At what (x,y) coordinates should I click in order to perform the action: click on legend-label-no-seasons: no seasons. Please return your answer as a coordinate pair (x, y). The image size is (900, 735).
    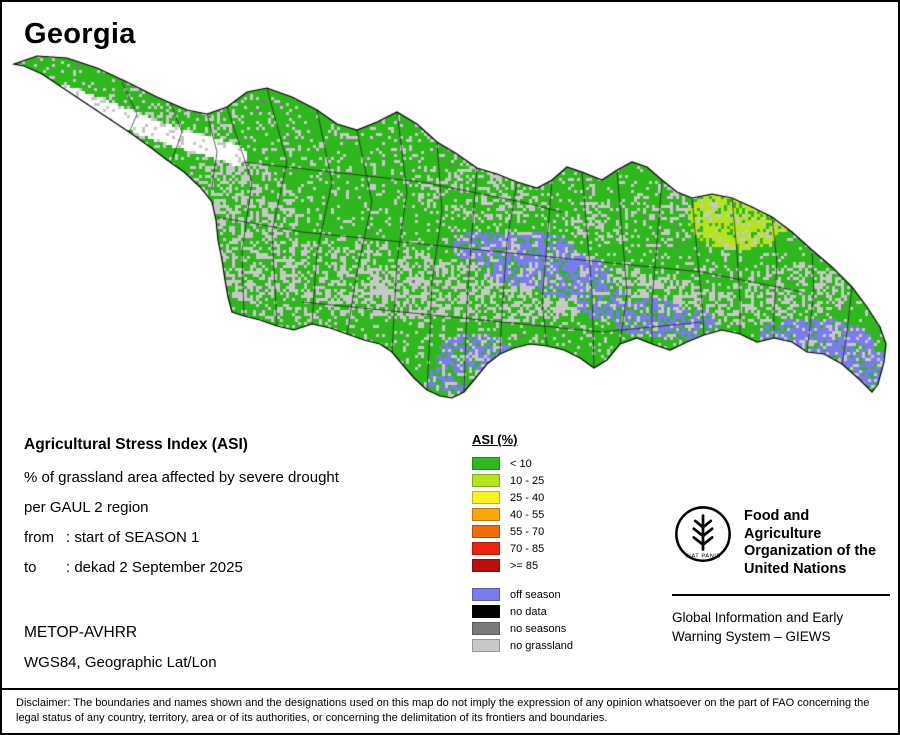
    Looking at the image, I should click on (538, 628).